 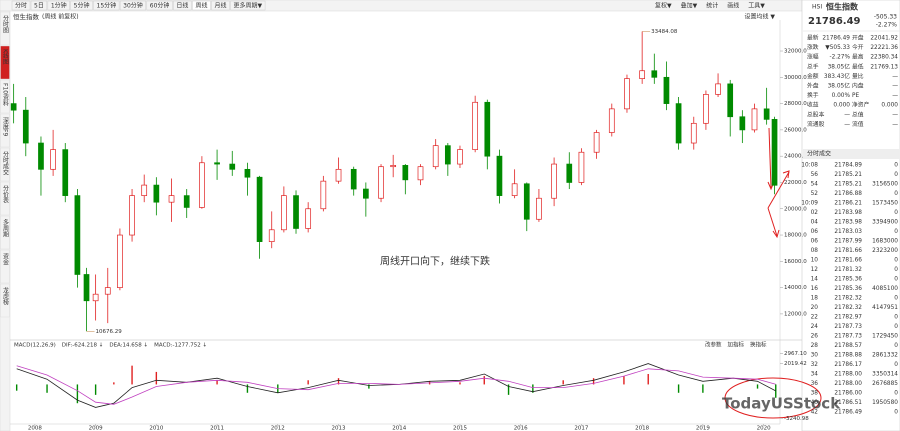 I want to click on trade-price: 21788.00, so click(x=848, y=375).